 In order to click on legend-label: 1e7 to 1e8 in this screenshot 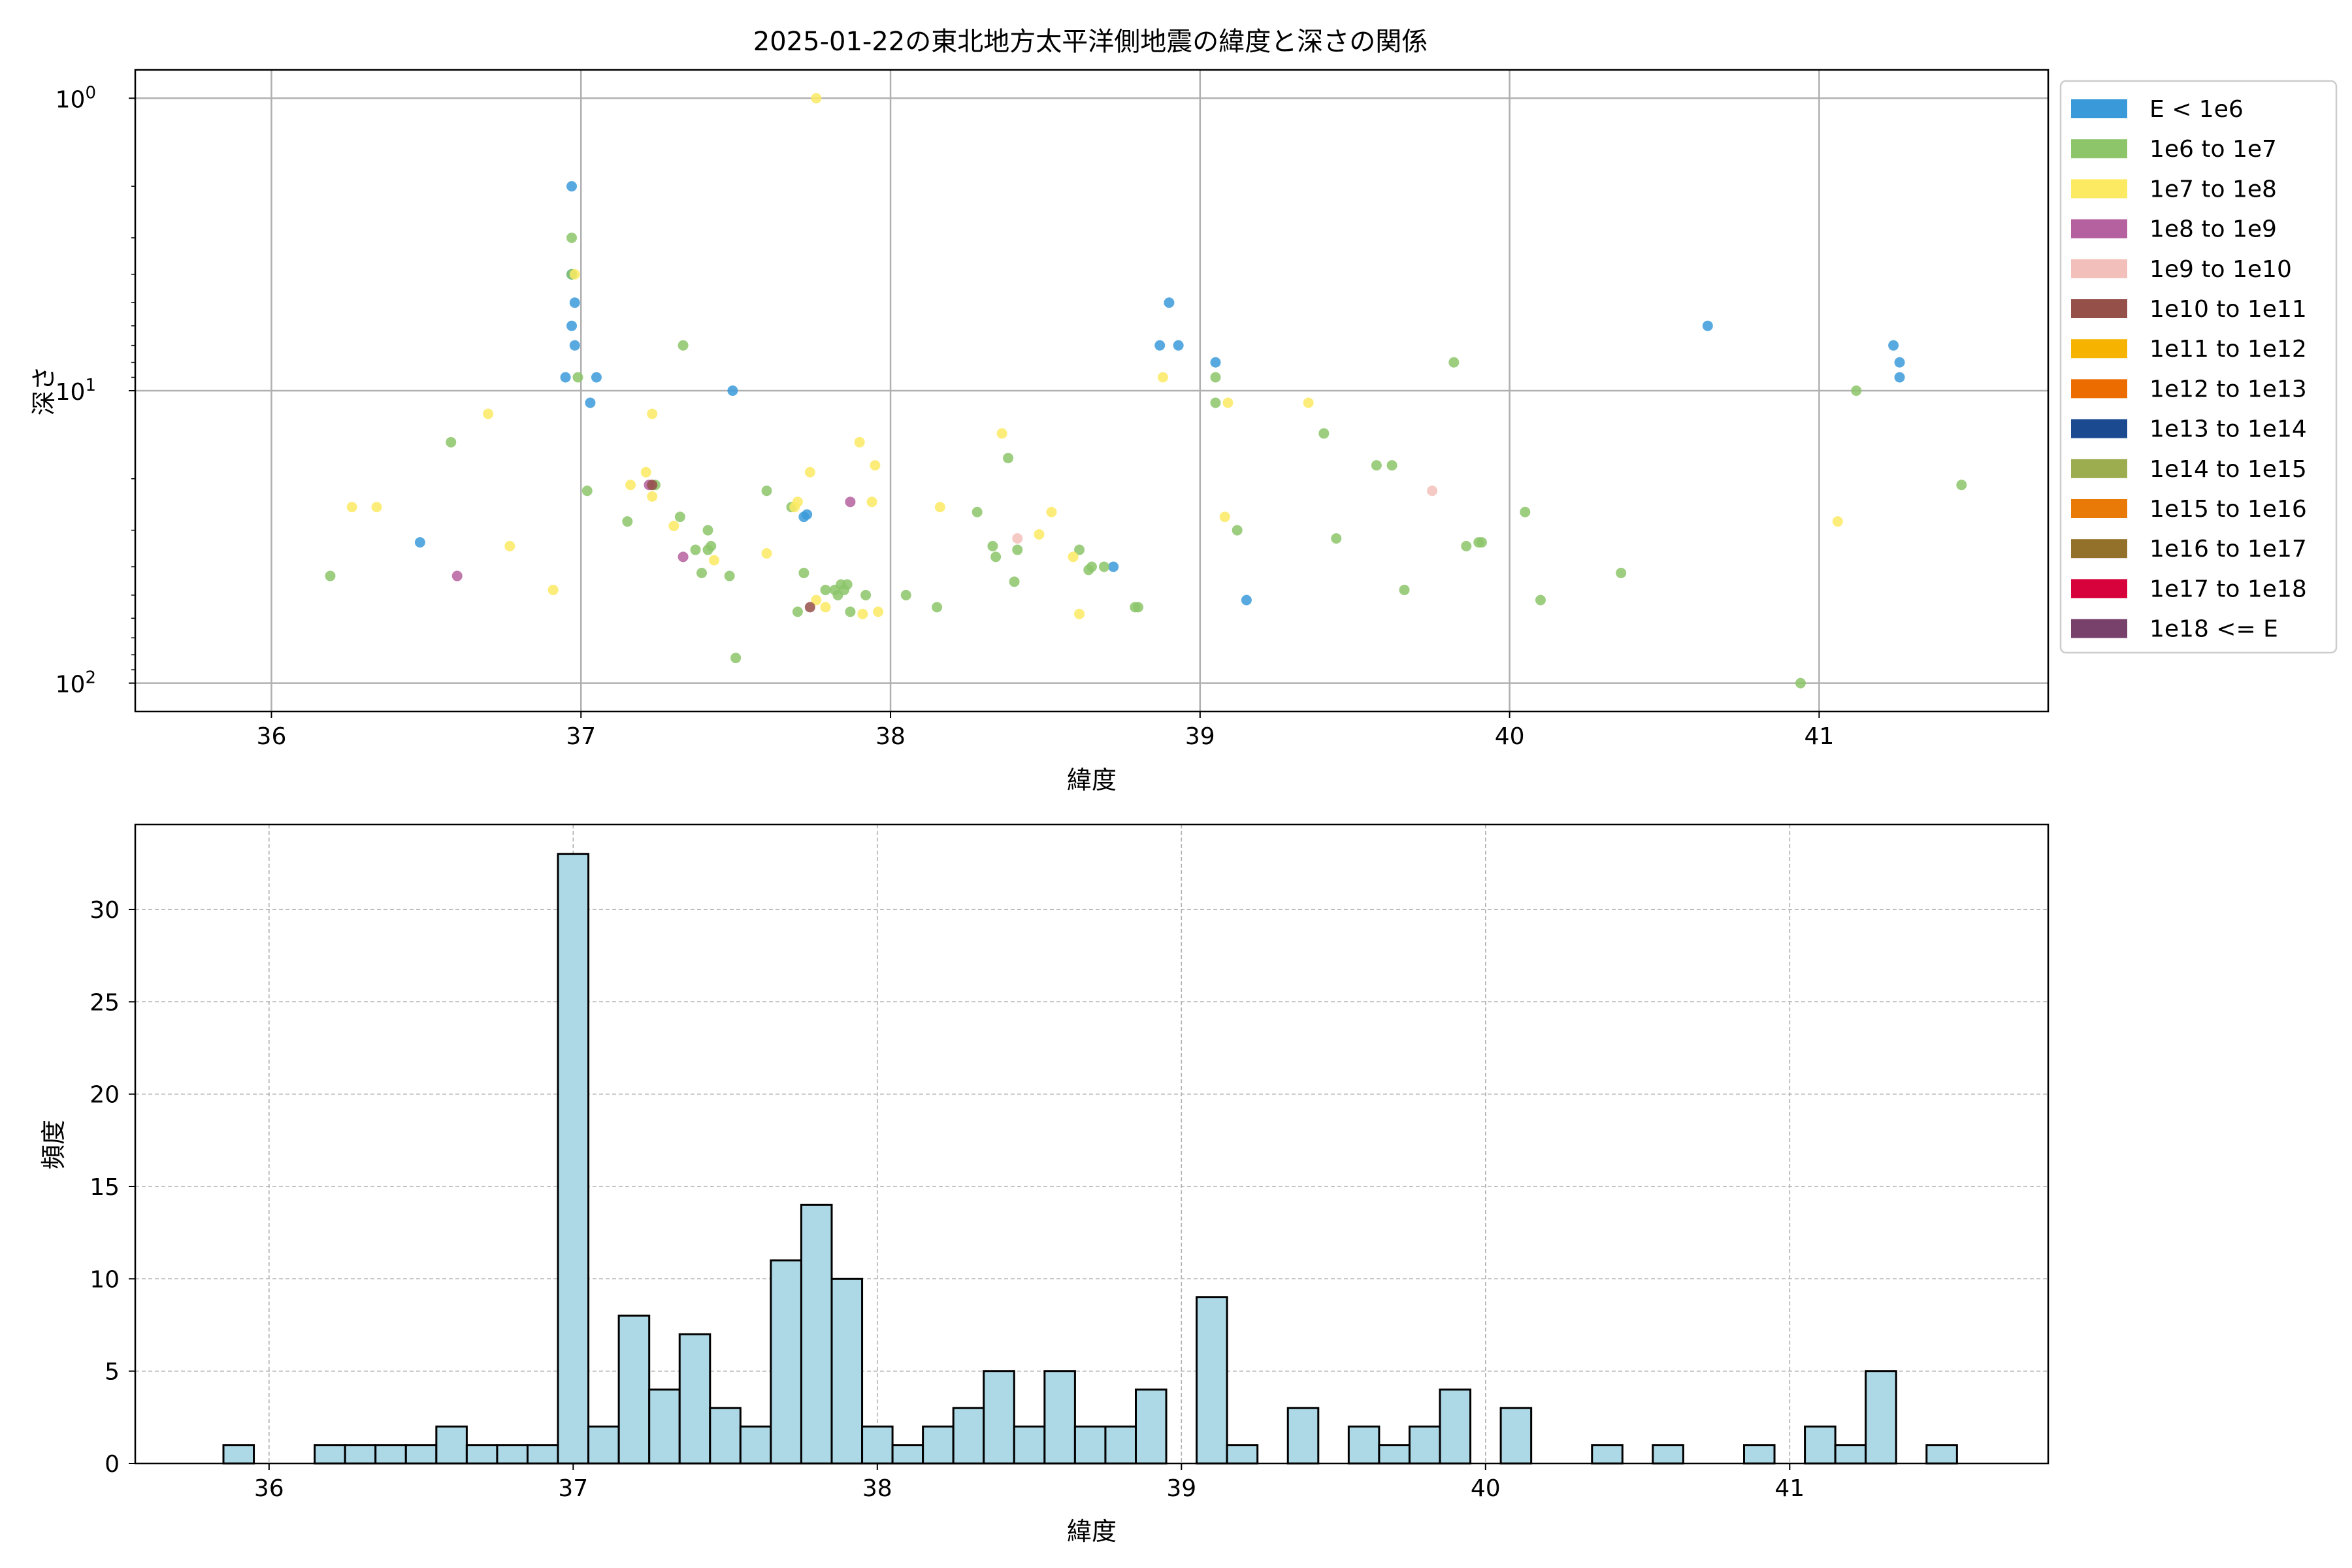, I will do `click(2213, 189)`.